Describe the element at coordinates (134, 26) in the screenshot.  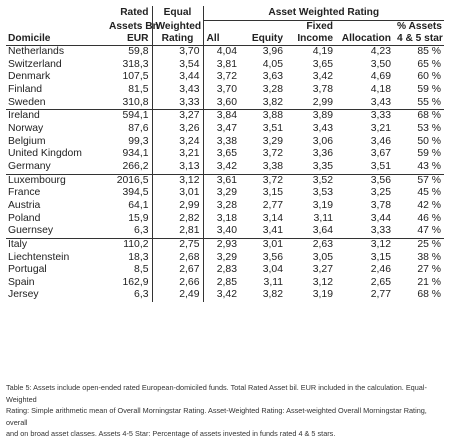
I see `rated-assets-header-line2: Assets Bn` at that location.